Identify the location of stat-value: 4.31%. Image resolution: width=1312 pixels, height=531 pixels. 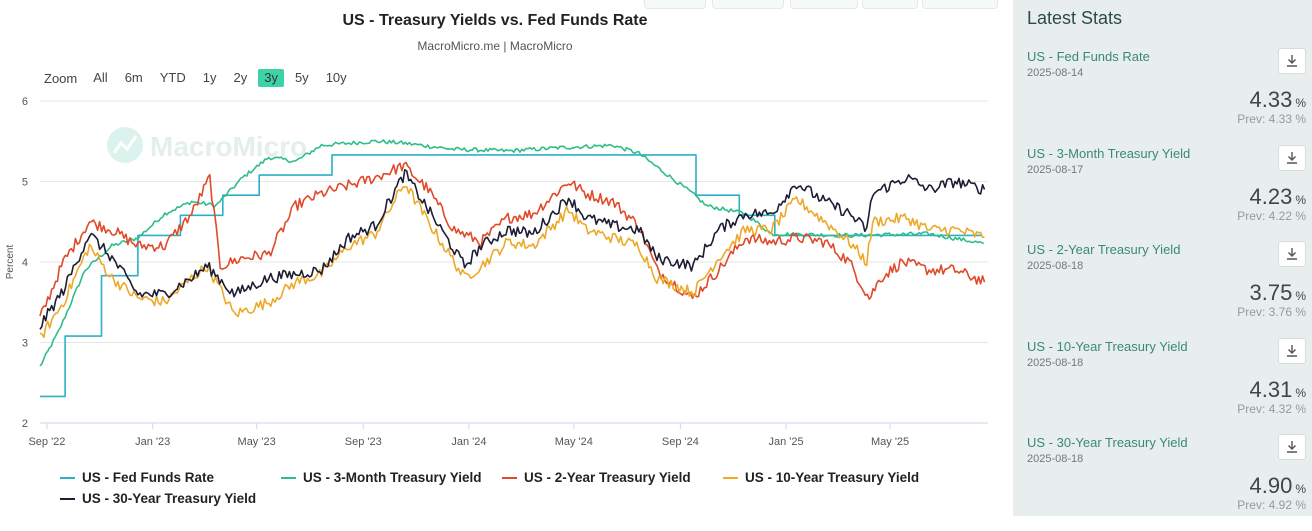
(1278, 389).